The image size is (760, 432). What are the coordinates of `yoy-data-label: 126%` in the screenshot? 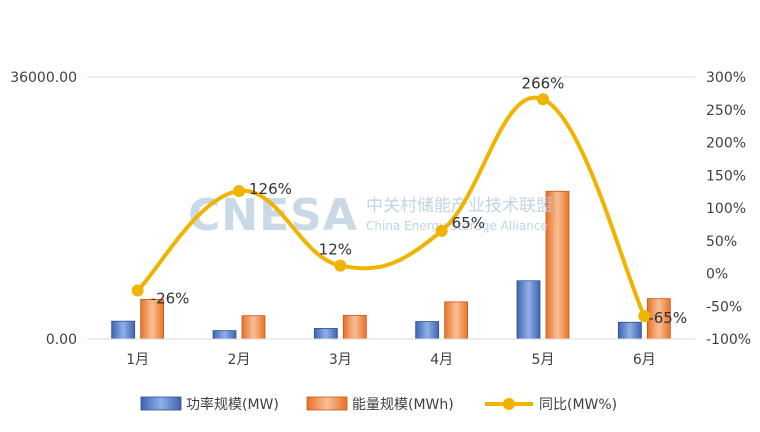 It's located at (270, 189).